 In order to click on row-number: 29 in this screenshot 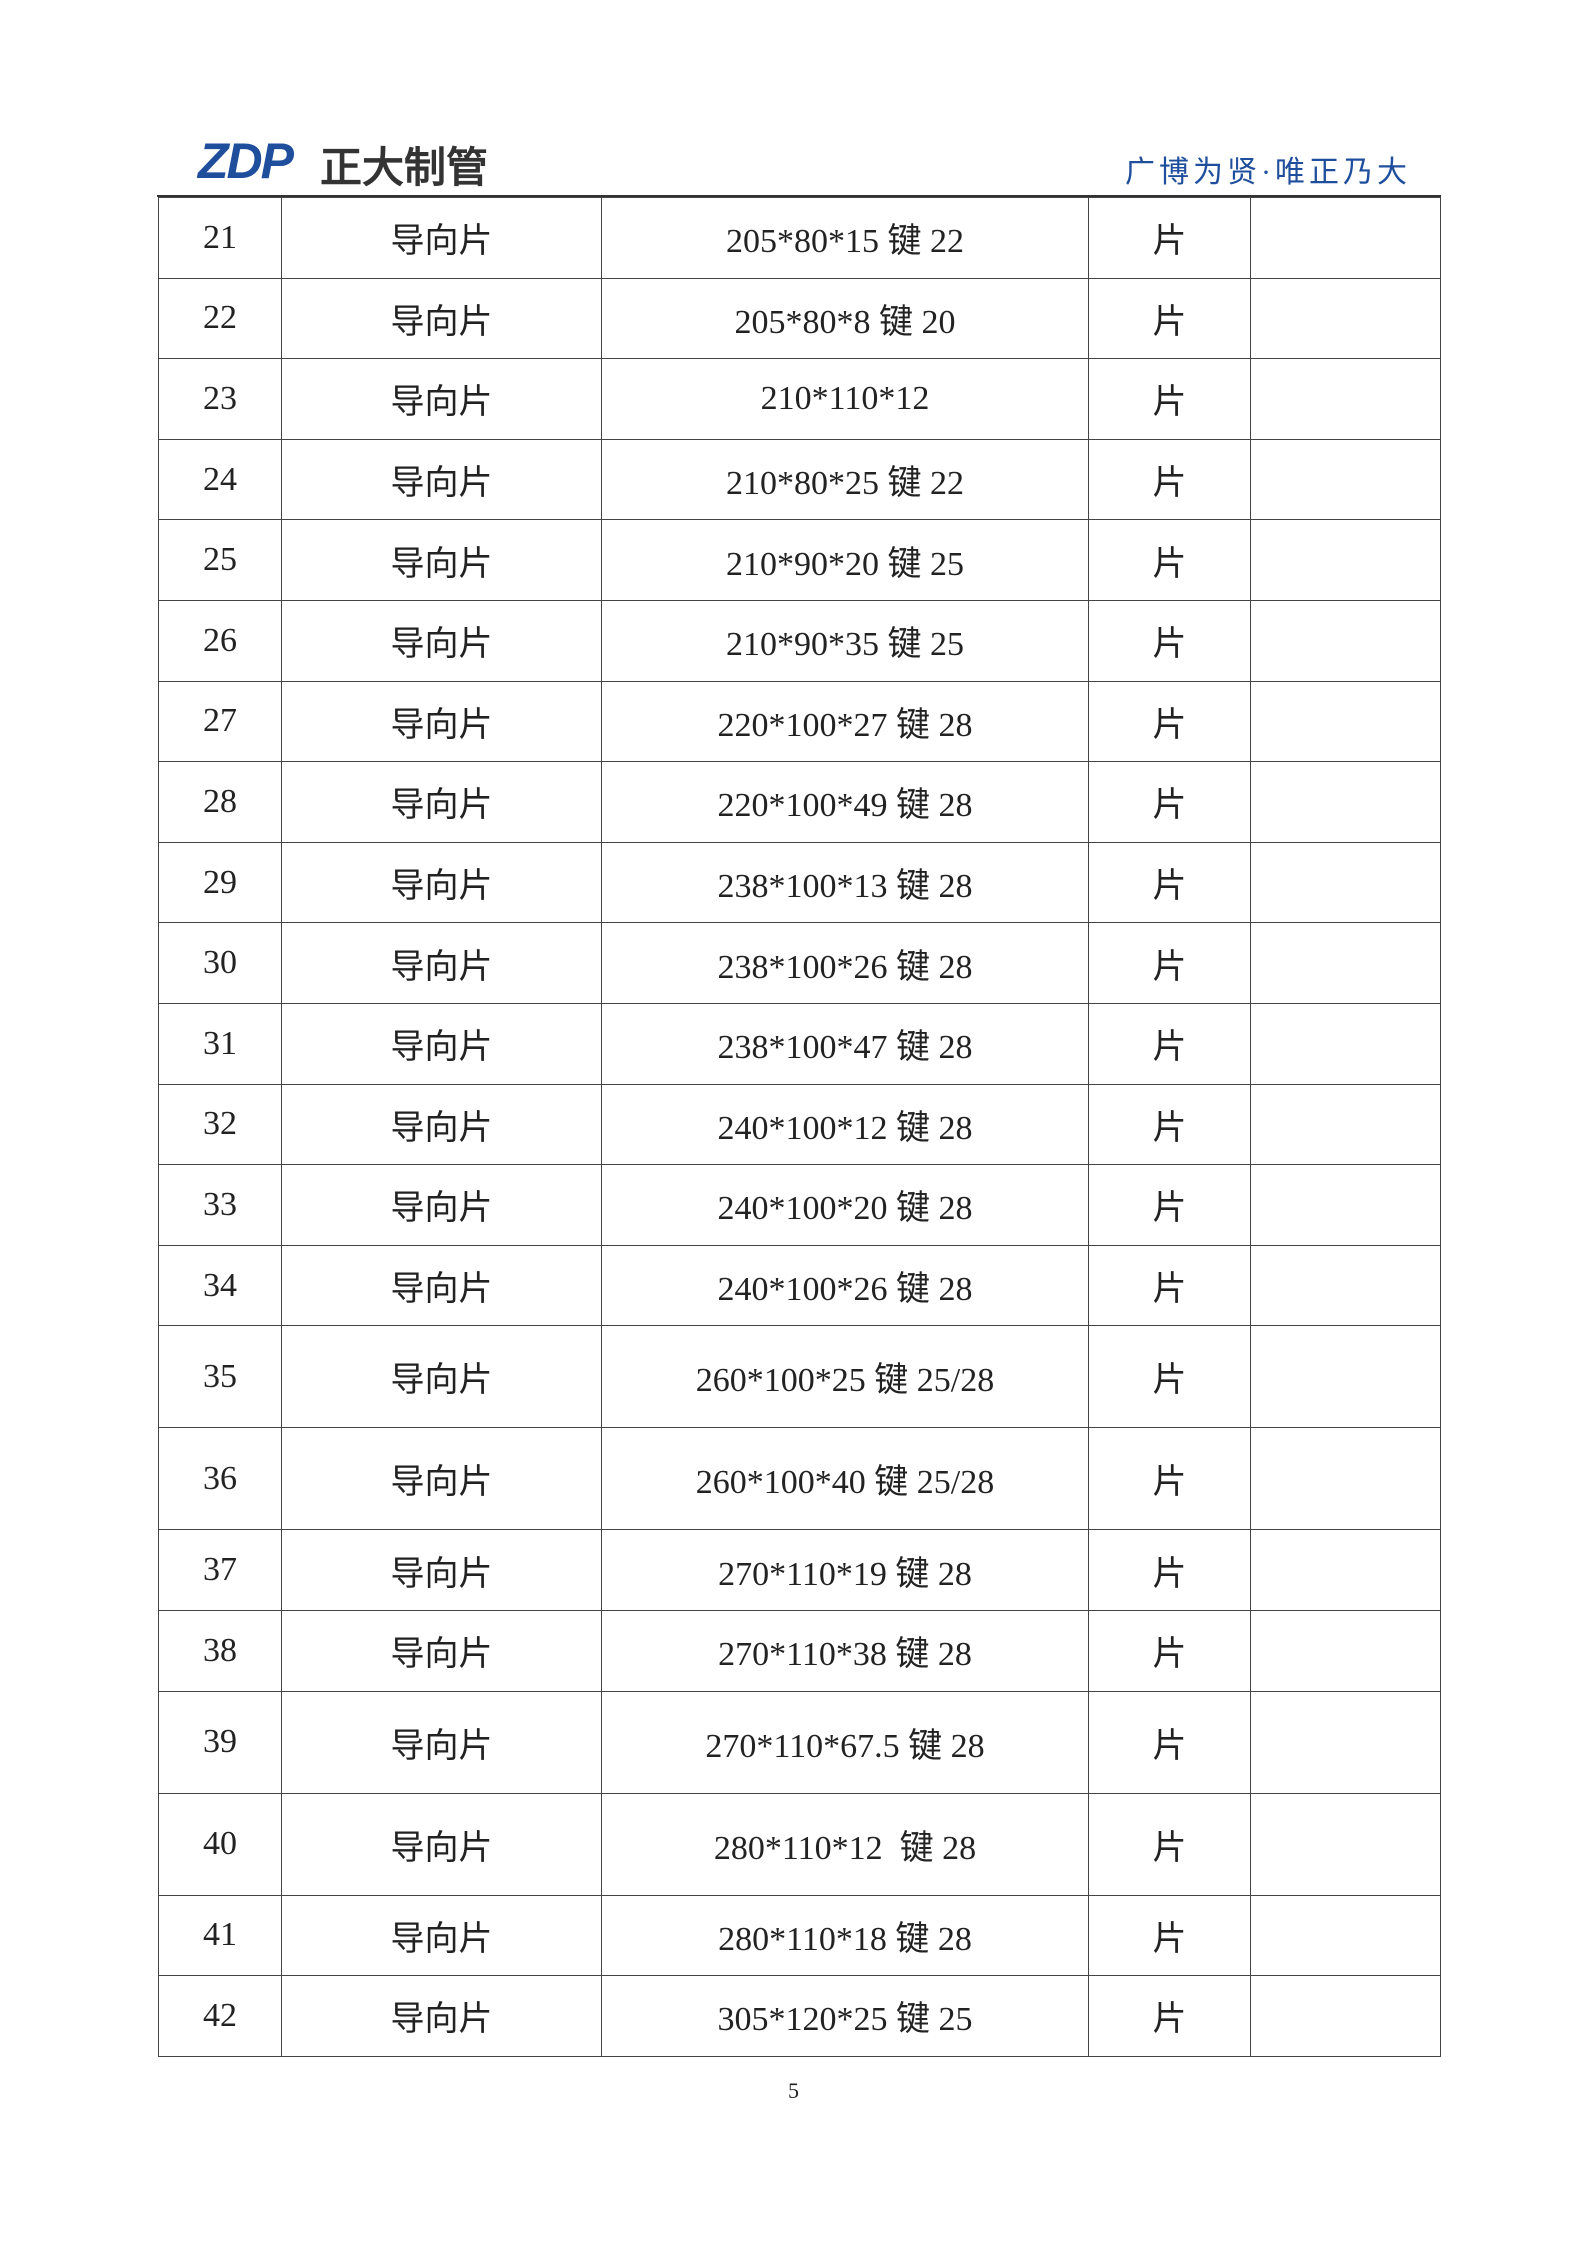, I will do `click(220, 882)`.